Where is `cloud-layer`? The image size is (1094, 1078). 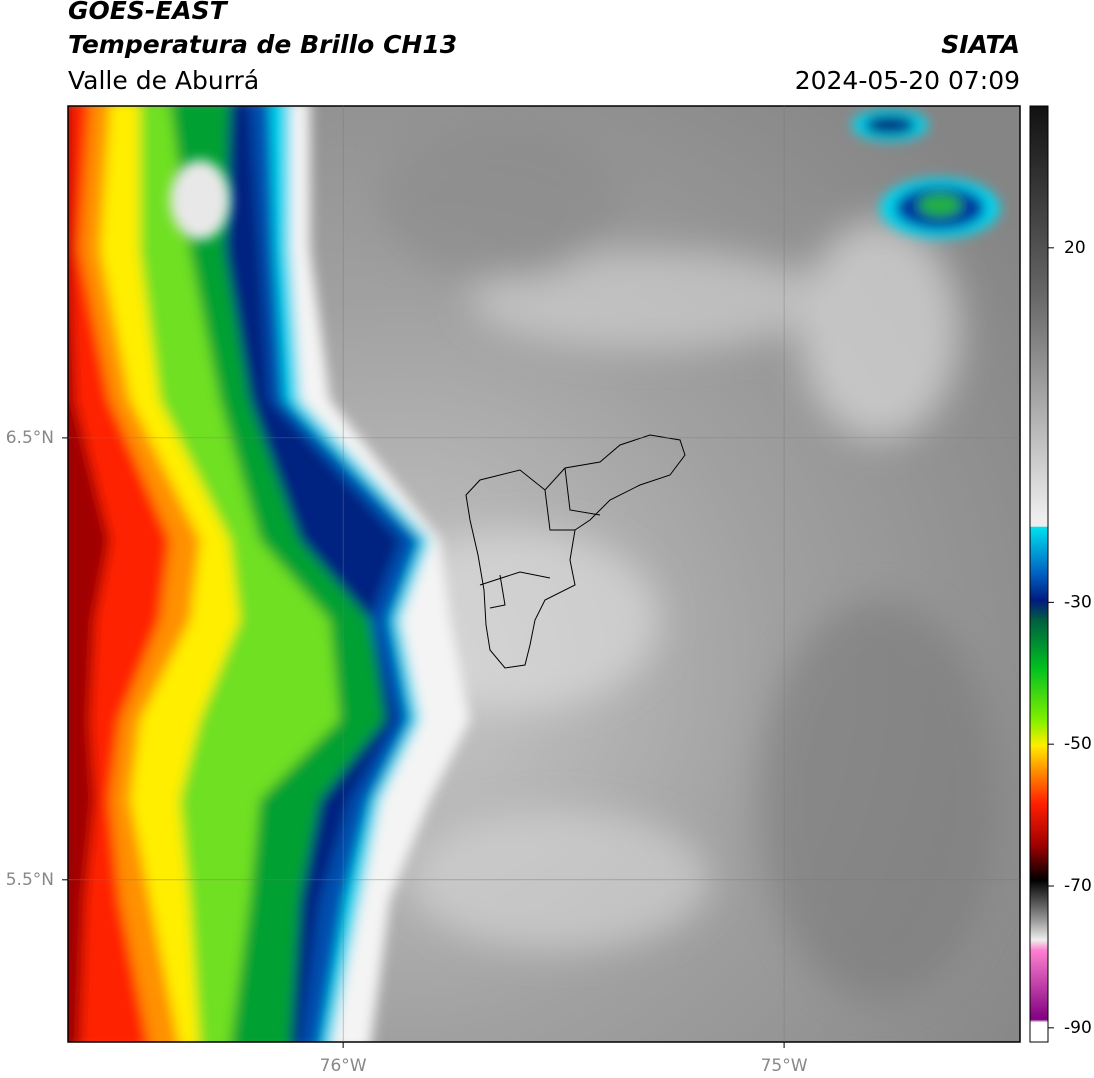
cloud-layer is located at coordinates (89, 574).